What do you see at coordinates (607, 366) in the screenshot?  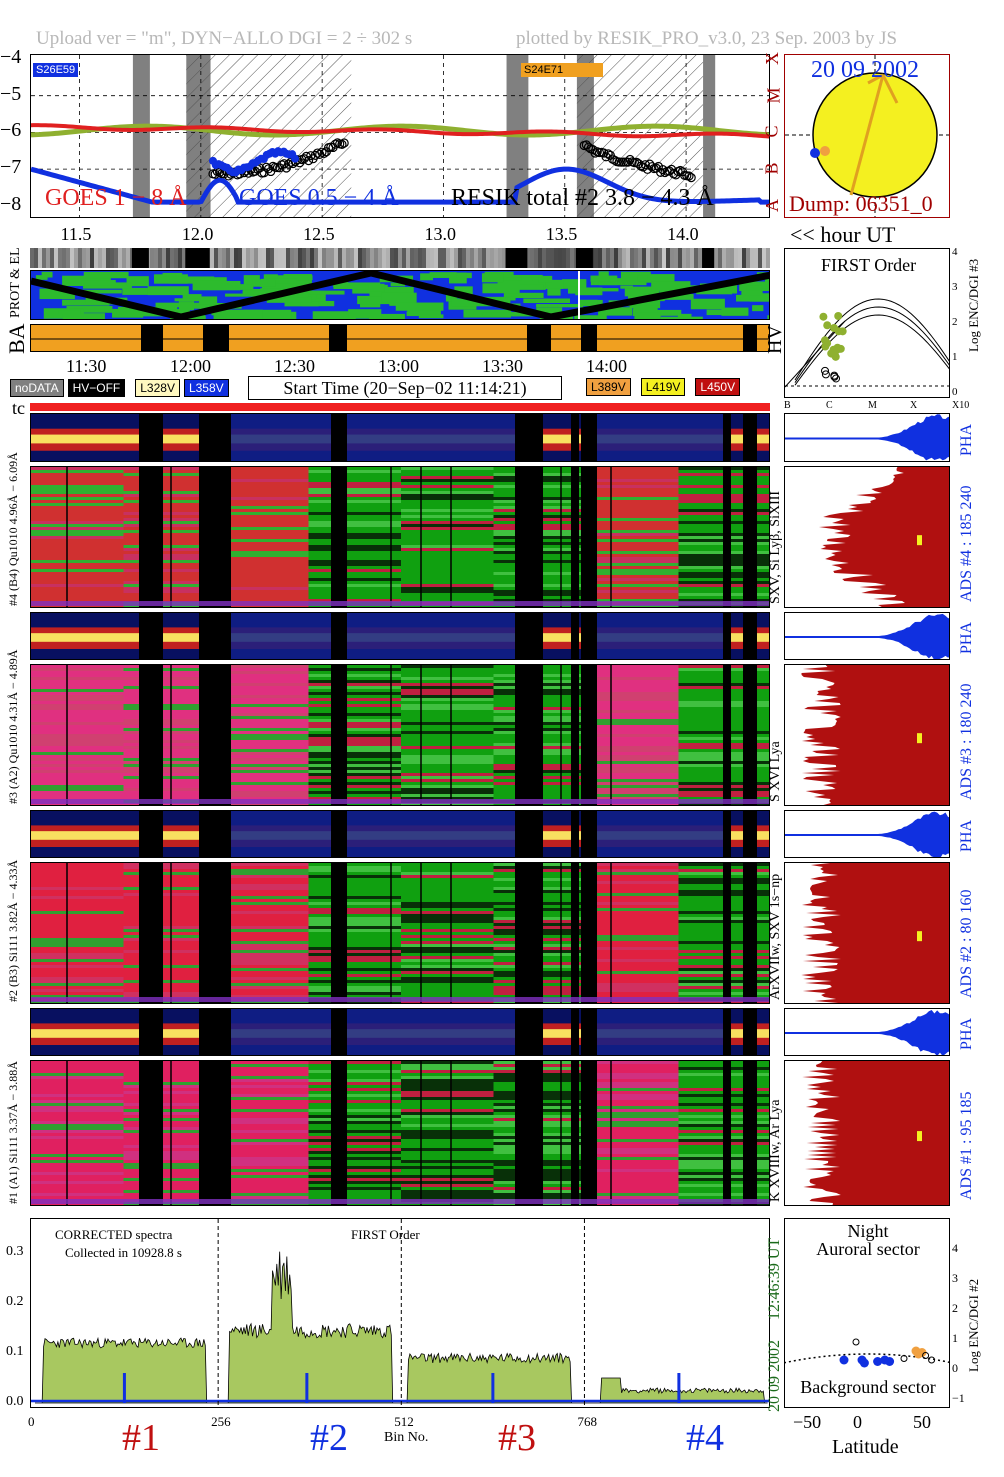 I see `orbit-time-tick: 14:00` at bounding box center [607, 366].